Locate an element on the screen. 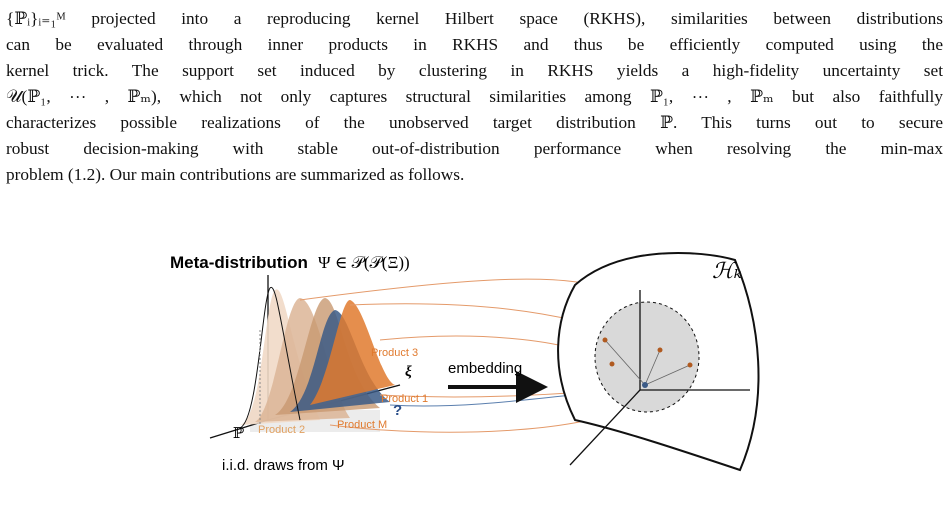 Image resolution: width=949 pixels, height=509 pixels. rkhs is located at coordinates (658, 362).